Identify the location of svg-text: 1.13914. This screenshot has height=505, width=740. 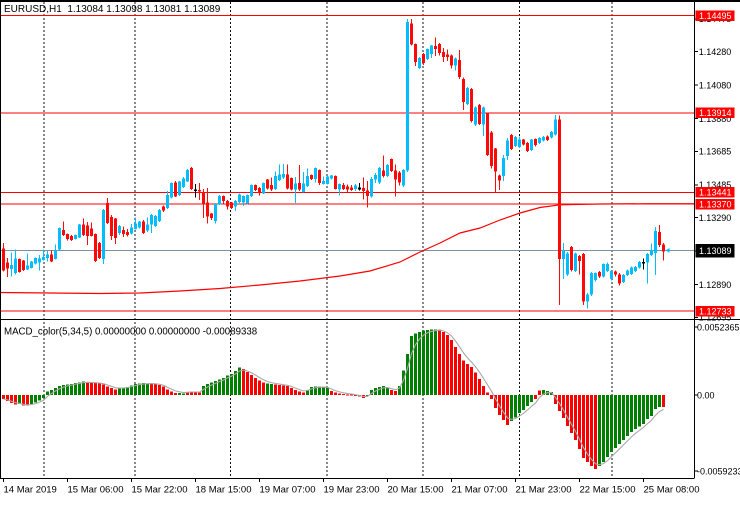
(715, 113).